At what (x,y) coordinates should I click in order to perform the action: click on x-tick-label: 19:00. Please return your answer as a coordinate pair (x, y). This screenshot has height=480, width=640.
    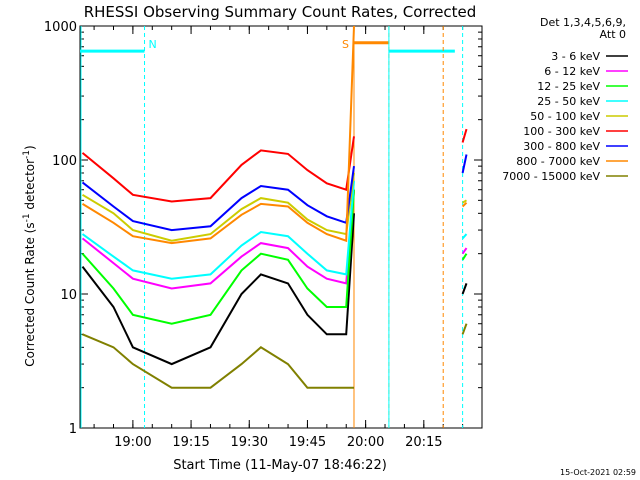
    Looking at the image, I should click on (132, 442).